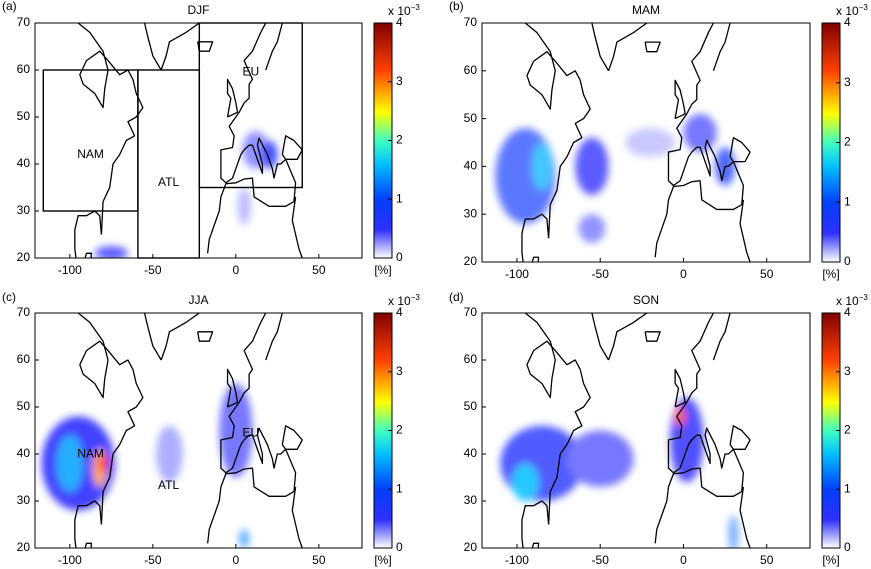 The width and height of the screenshot is (871, 569). Describe the element at coordinates (399, 22) in the screenshot. I see `colorbar-tick-label: 4` at that location.